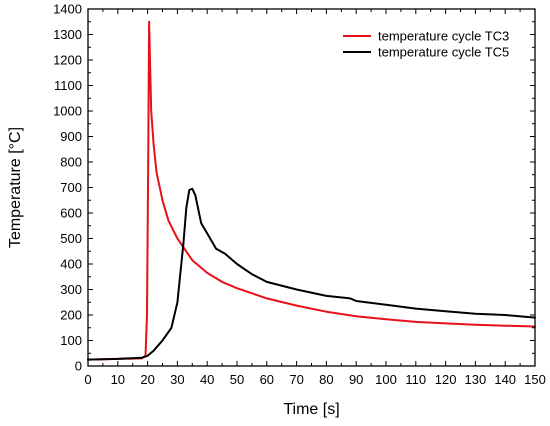 The image size is (550, 426). I want to click on y-axis-title: Temperature [°C], so click(15, 187).